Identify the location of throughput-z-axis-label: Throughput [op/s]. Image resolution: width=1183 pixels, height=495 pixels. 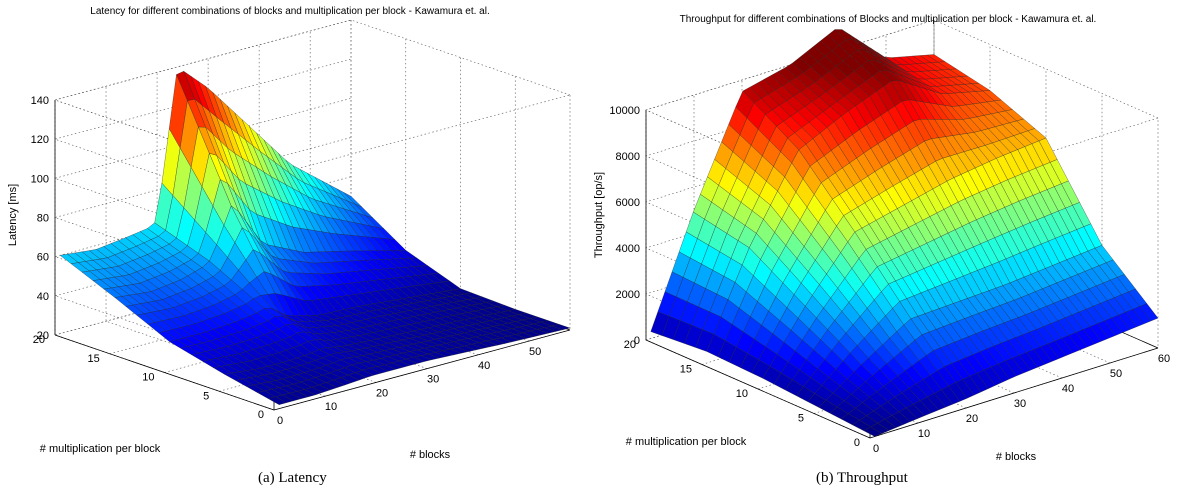
(599, 215).